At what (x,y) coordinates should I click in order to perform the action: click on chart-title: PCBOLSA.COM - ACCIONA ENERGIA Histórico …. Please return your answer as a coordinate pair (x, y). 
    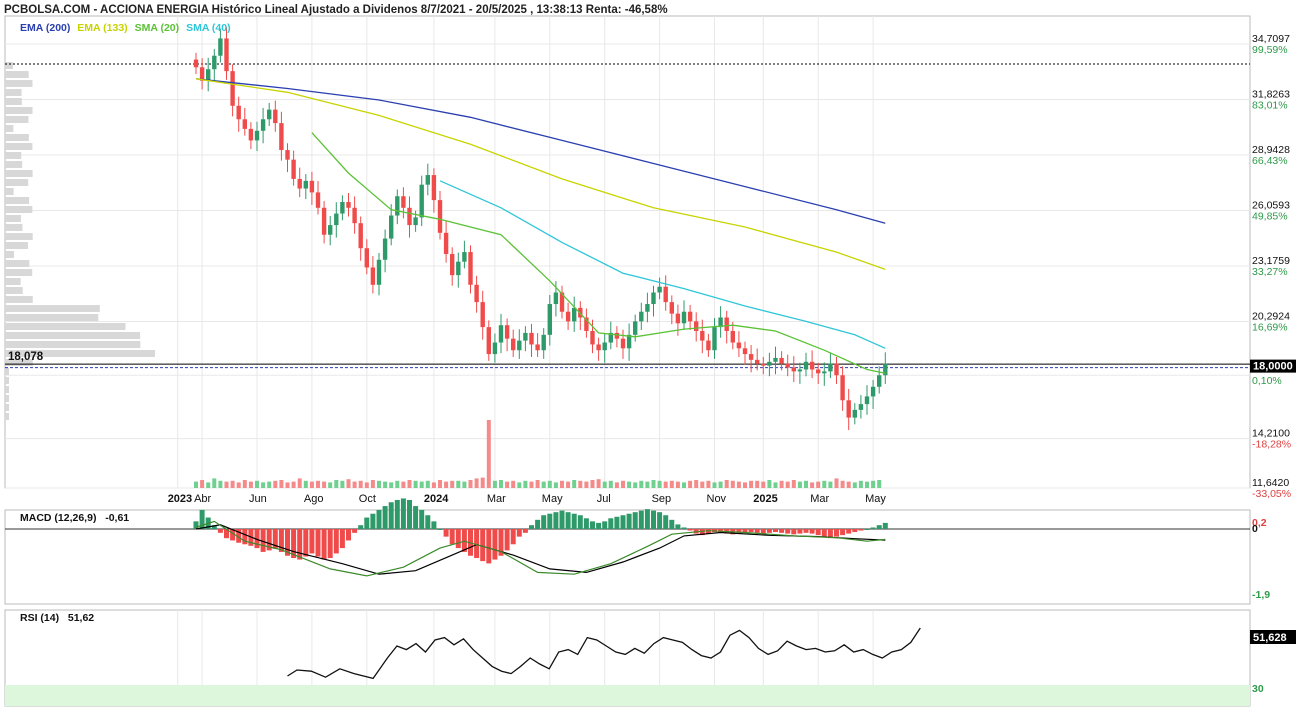
    Looking at the image, I should click on (336, 10).